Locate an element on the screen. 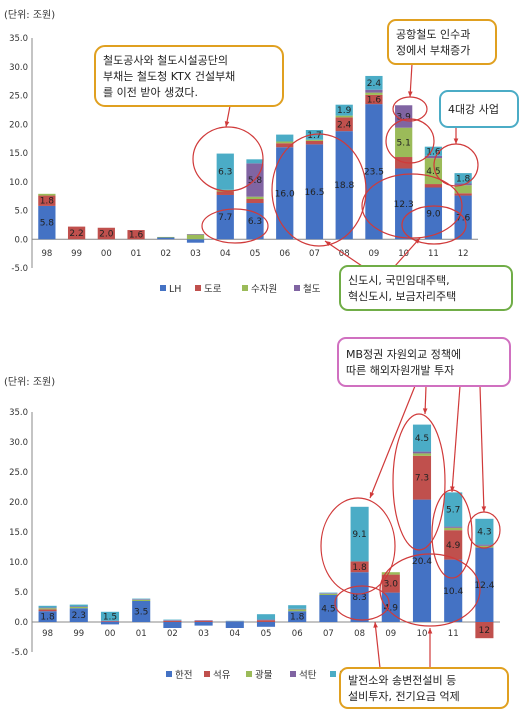 This screenshot has height=715, width=523. callout-text: 따른 해외자원개발 투자 is located at coordinates (400, 370).